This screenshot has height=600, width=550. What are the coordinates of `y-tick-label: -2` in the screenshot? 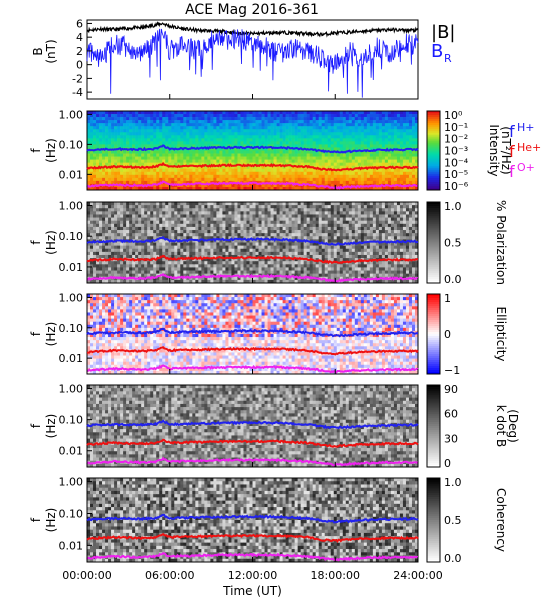 It's located at (77, 78).